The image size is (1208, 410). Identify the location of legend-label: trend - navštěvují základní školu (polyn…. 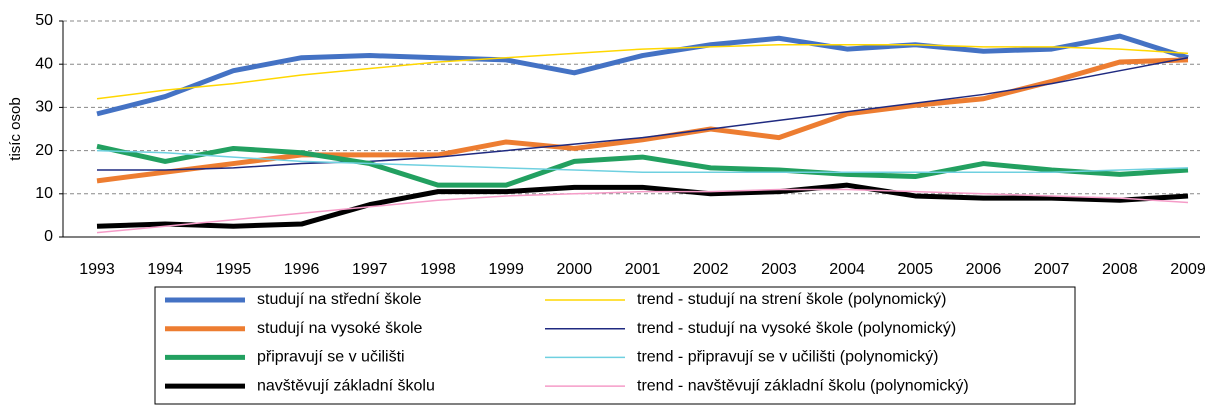
(803, 385).